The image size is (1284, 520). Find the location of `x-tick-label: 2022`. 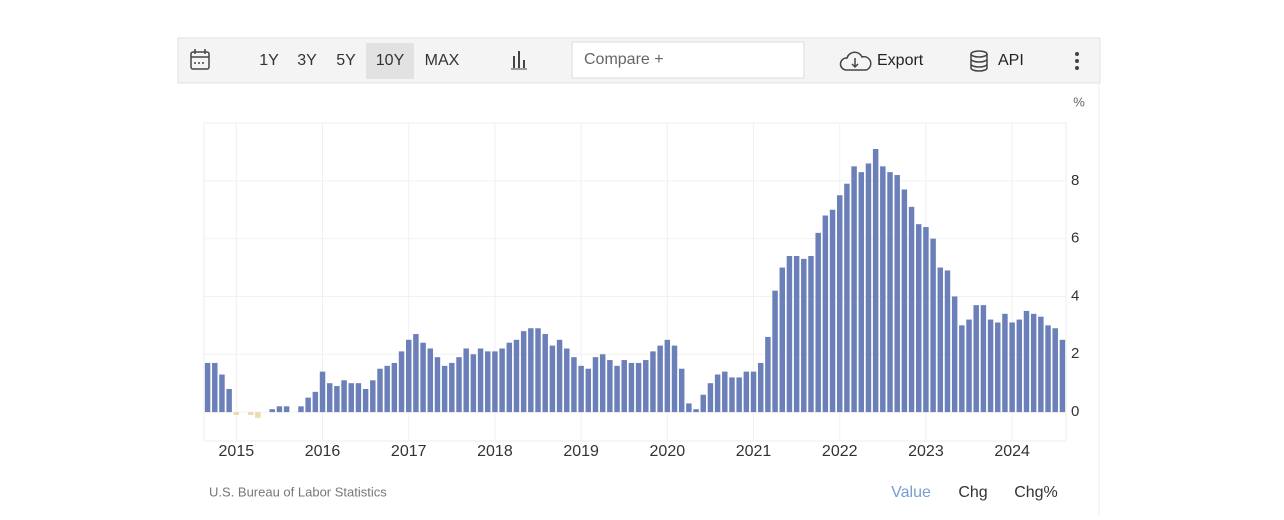

x-tick-label: 2022 is located at coordinates (840, 451).